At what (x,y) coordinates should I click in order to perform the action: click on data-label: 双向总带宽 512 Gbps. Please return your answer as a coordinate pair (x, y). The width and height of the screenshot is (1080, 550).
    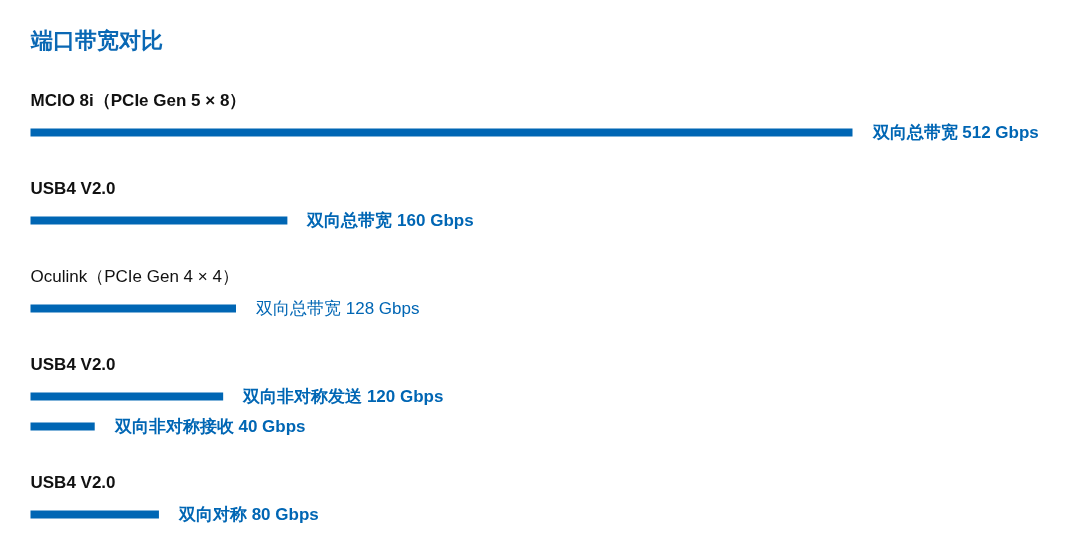
    Looking at the image, I should click on (955, 132).